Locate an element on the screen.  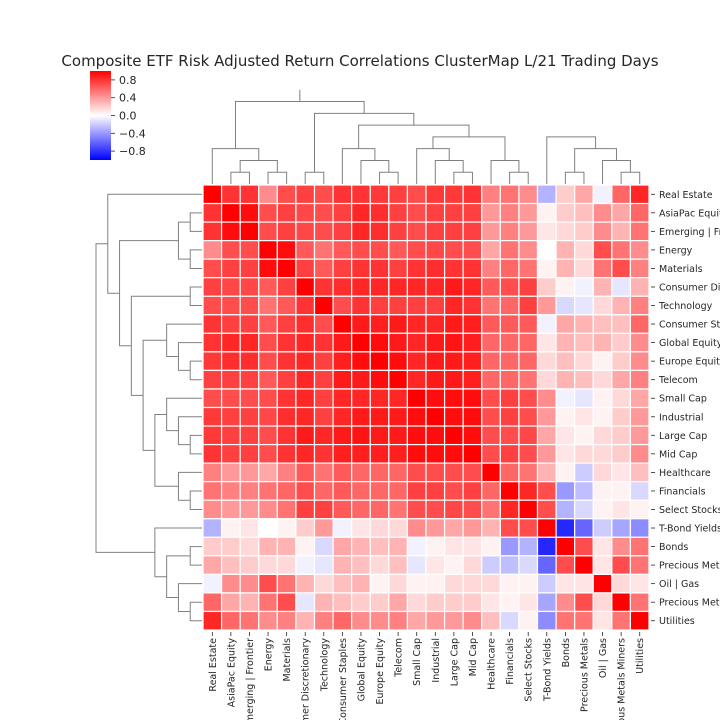
column-label: Consumer Discretionary is located at coordinates (306, 679).